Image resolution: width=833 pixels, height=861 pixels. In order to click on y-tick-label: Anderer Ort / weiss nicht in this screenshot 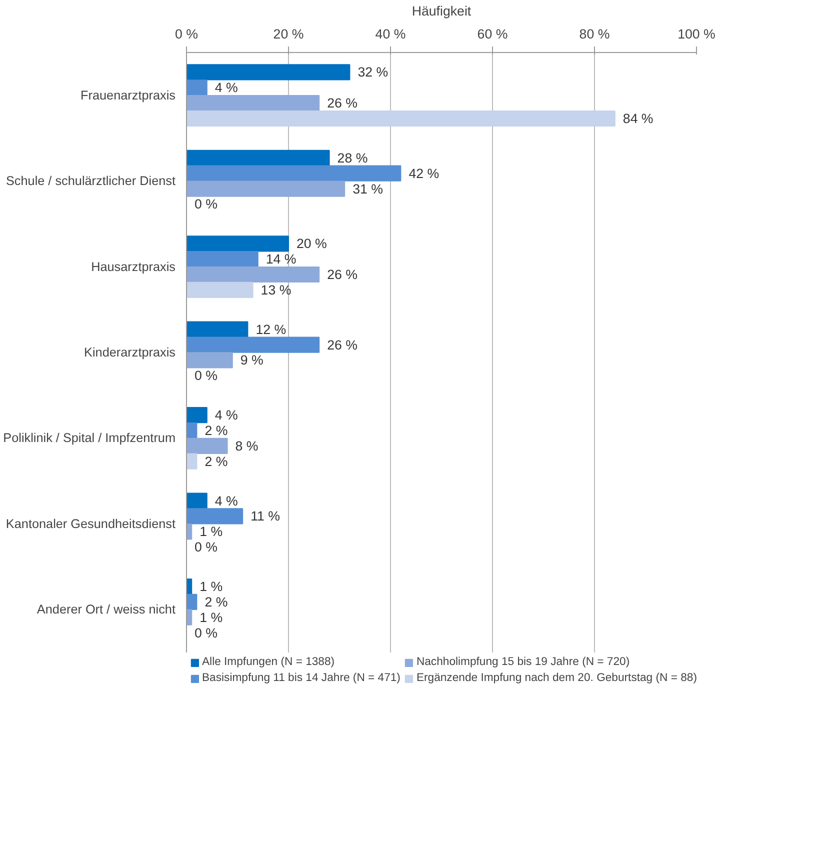, I will do `click(106, 609)`.